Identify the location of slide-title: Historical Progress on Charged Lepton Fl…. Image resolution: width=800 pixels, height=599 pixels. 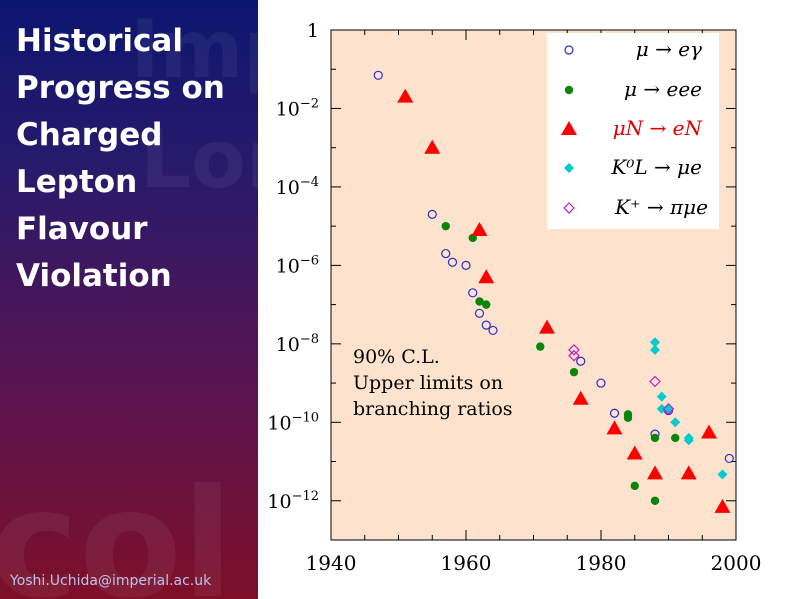
(120, 158).